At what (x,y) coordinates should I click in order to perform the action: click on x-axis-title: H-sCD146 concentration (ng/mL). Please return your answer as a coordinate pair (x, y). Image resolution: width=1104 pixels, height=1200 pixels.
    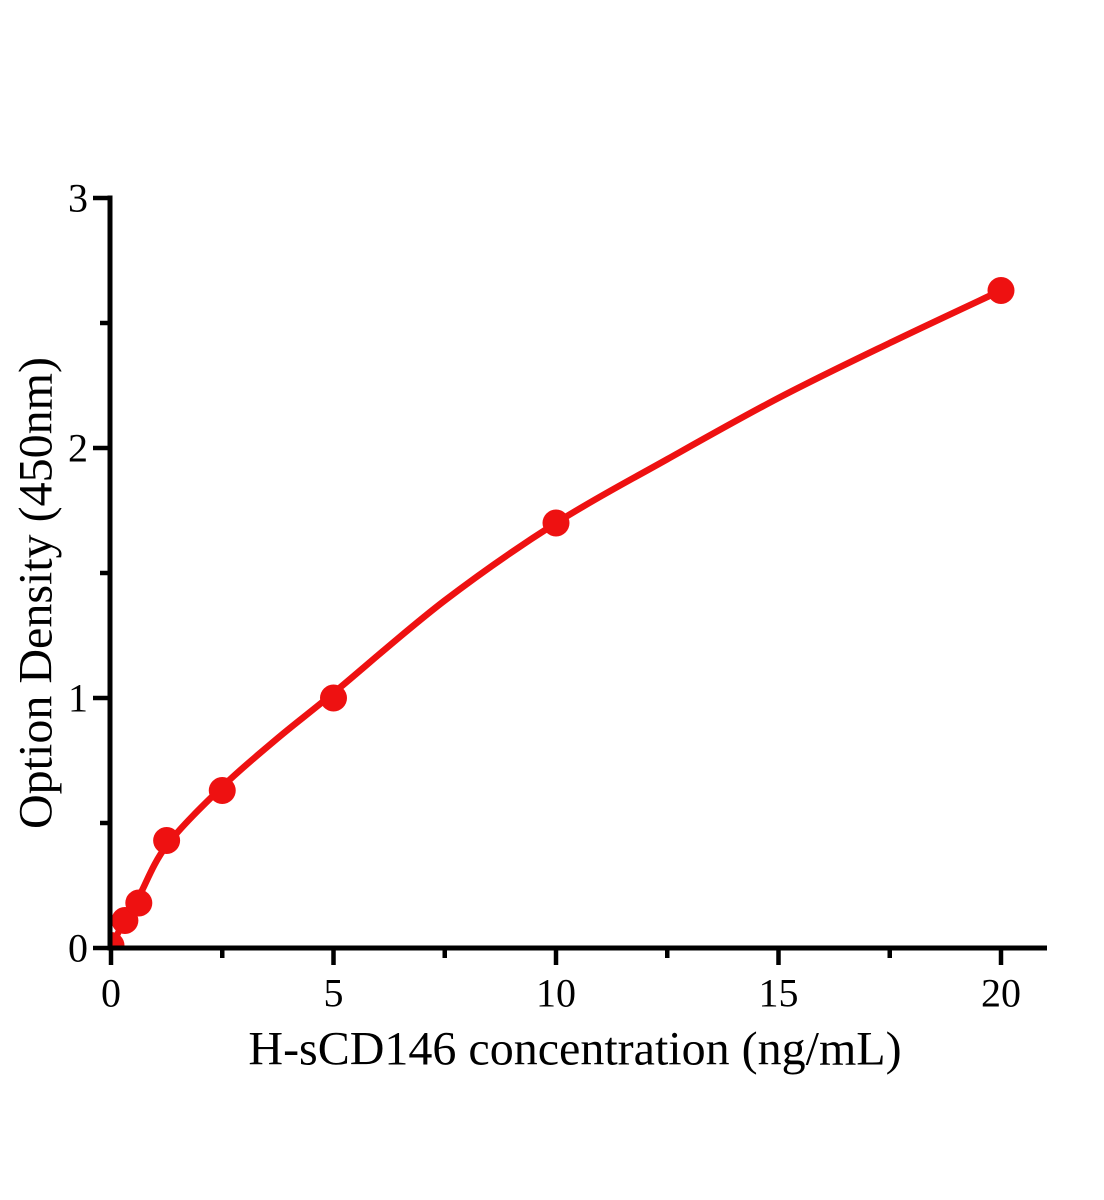
    Looking at the image, I should click on (574, 1049).